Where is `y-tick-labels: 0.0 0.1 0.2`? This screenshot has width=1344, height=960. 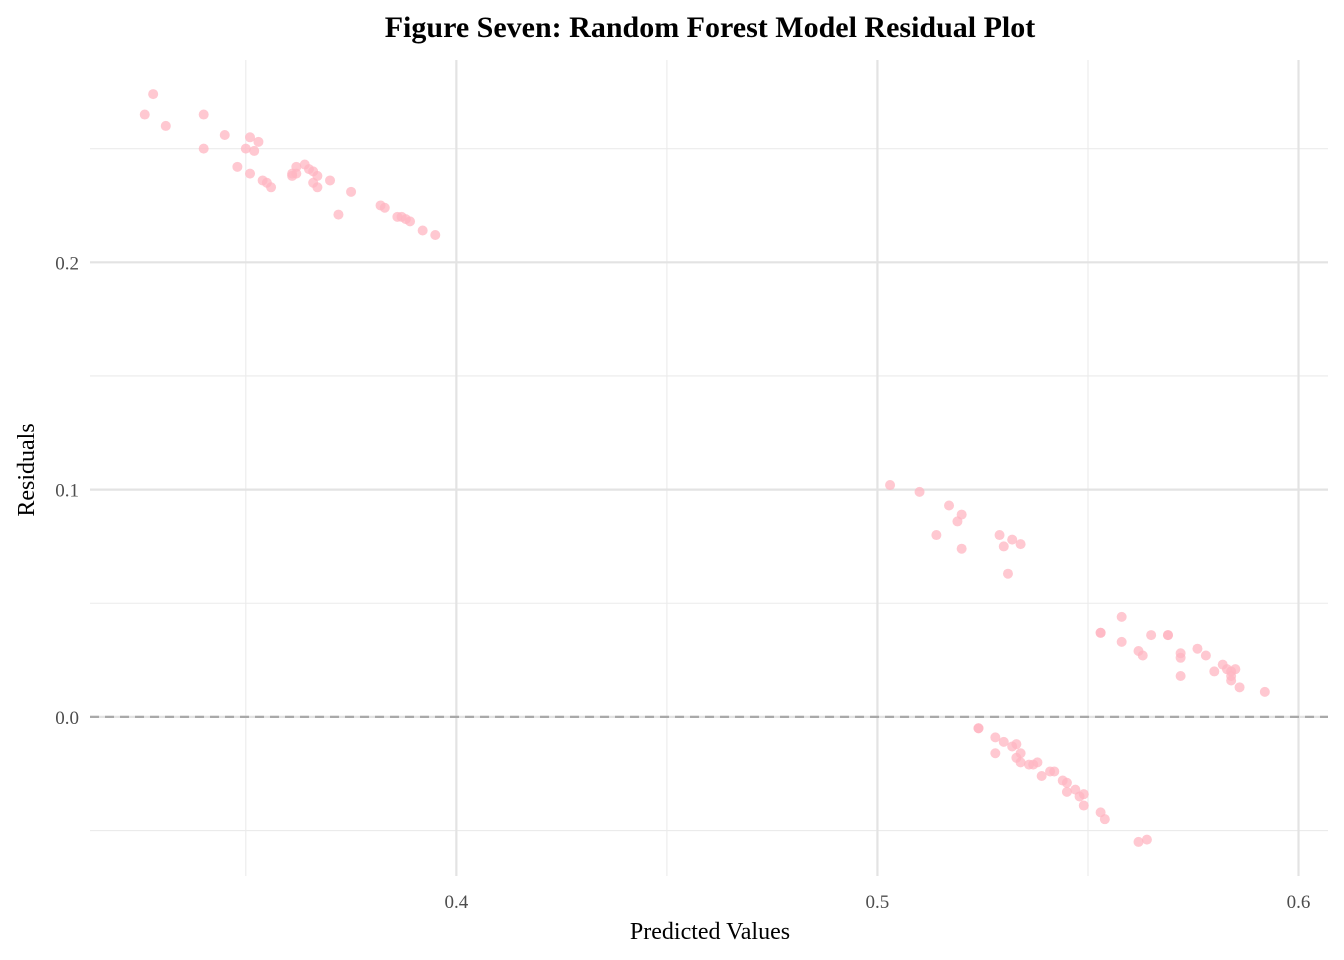 y-tick-labels: 0.0 0.1 0.2 is located at coordinates (67, 491).